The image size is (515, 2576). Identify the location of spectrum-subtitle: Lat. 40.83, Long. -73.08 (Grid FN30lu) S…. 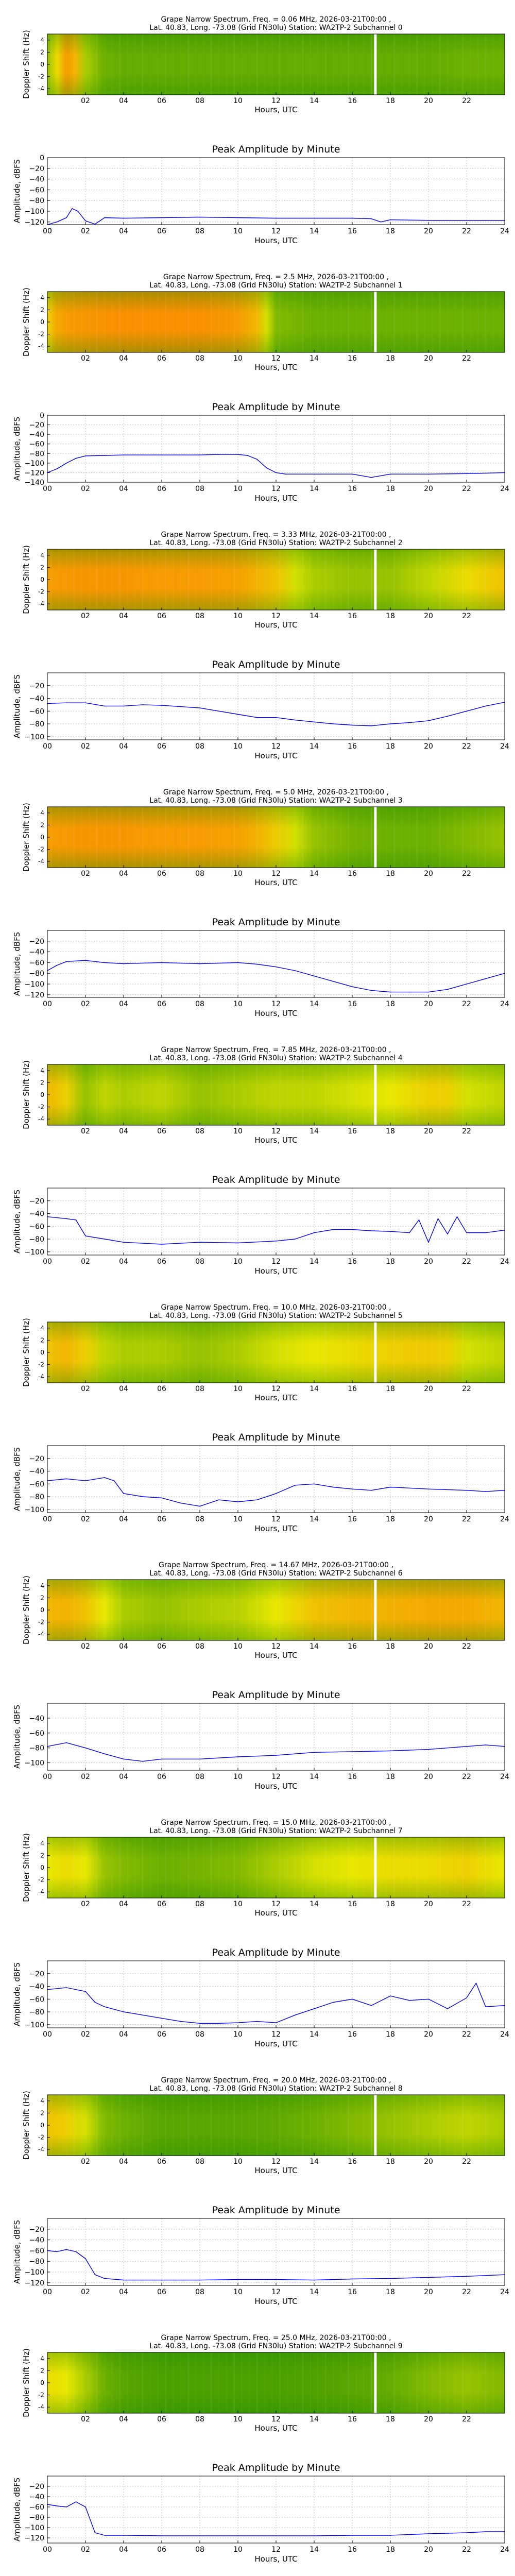
(275, 543).